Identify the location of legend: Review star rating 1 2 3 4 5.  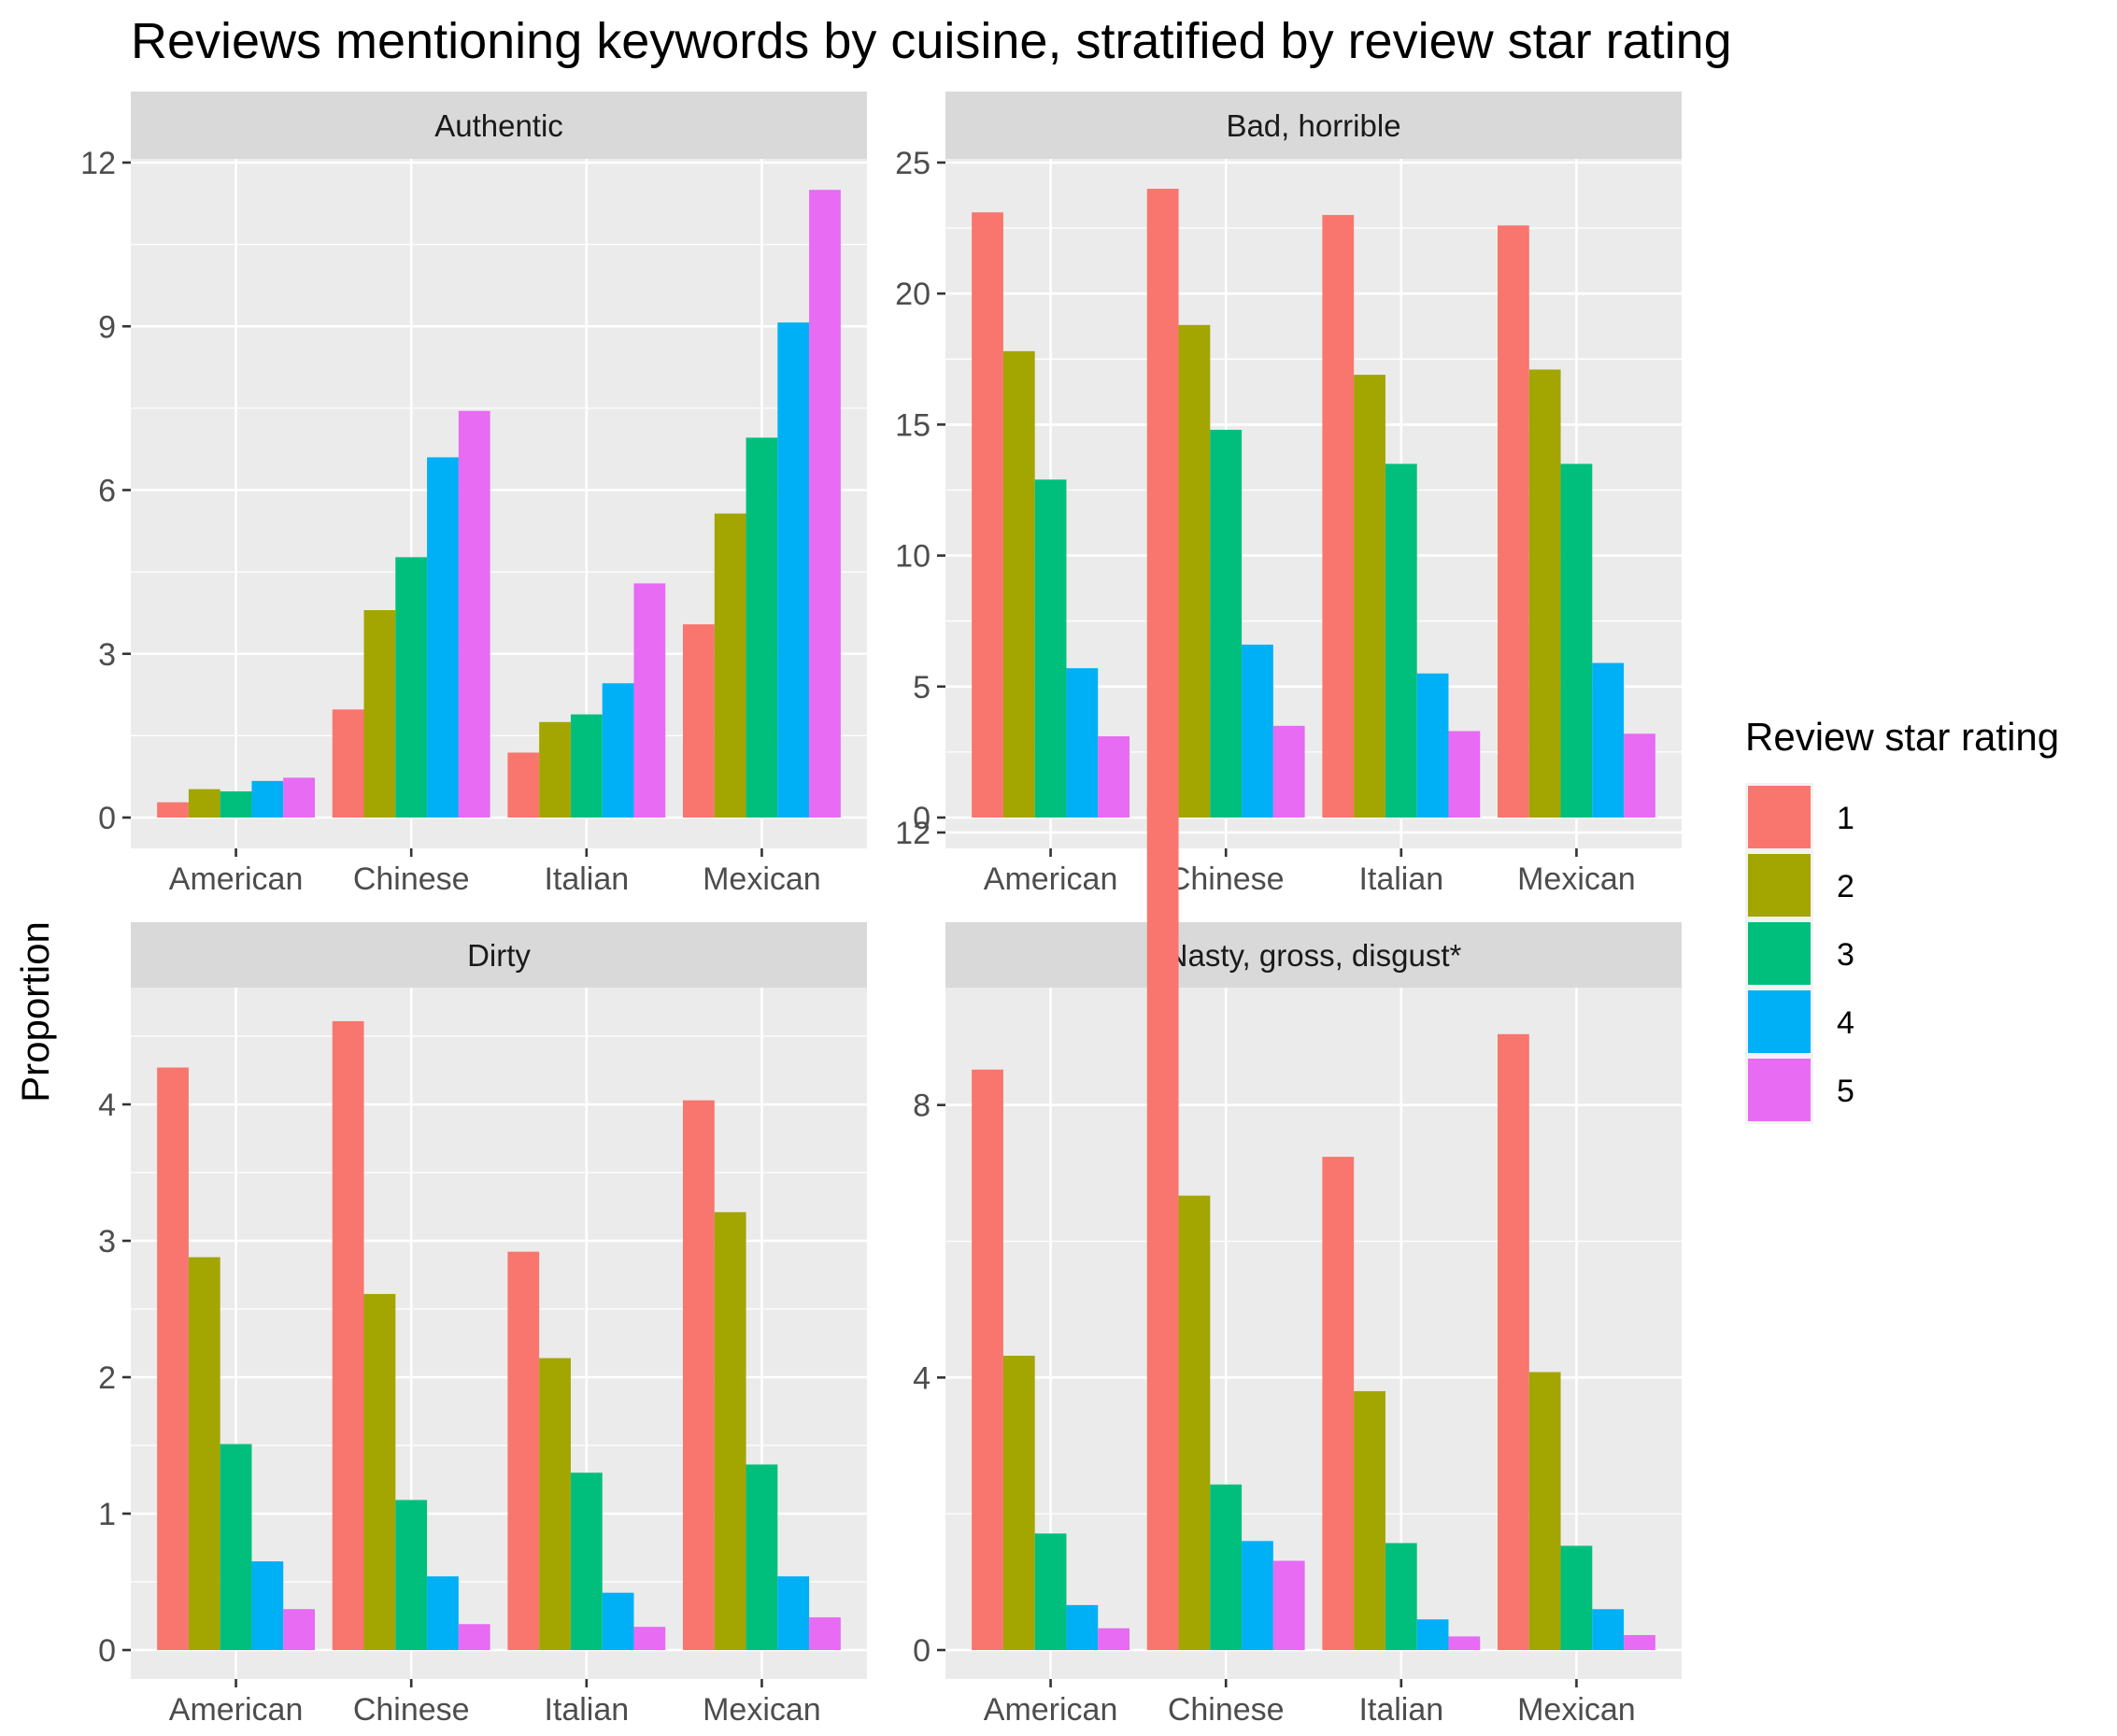
(1902, 919).